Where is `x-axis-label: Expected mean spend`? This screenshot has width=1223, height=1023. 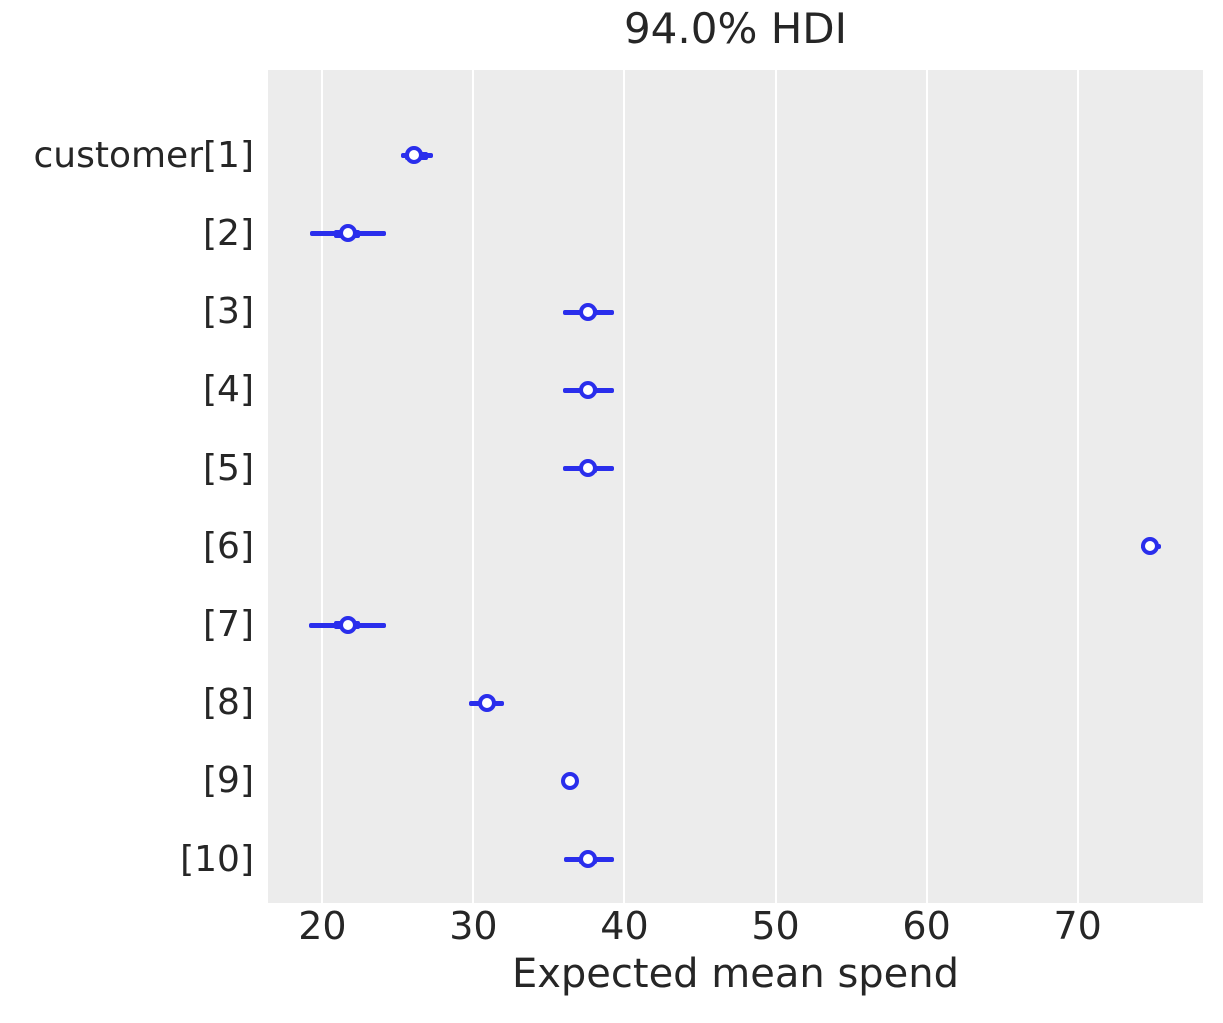 x-axis-label: Expected mean spend is located at coordinates (735, 974).